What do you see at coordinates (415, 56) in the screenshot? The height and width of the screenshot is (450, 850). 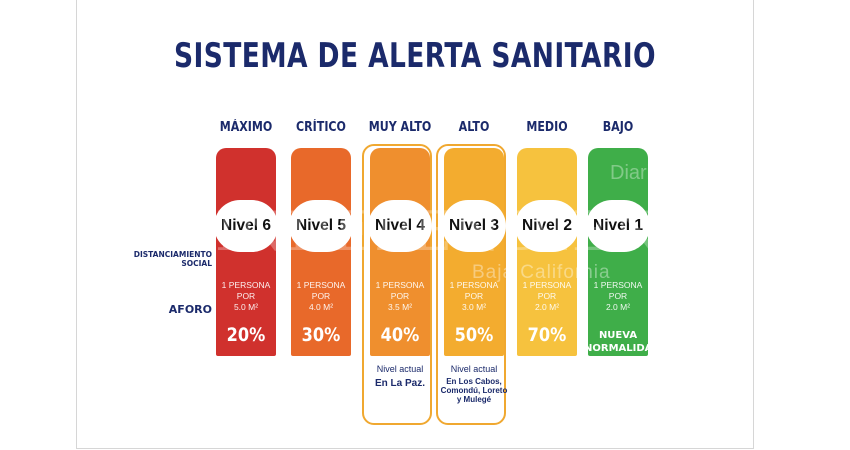 I see `page-title: SISTEMA DE ALERTA SANITARIO` at bounding box center [415, 56].